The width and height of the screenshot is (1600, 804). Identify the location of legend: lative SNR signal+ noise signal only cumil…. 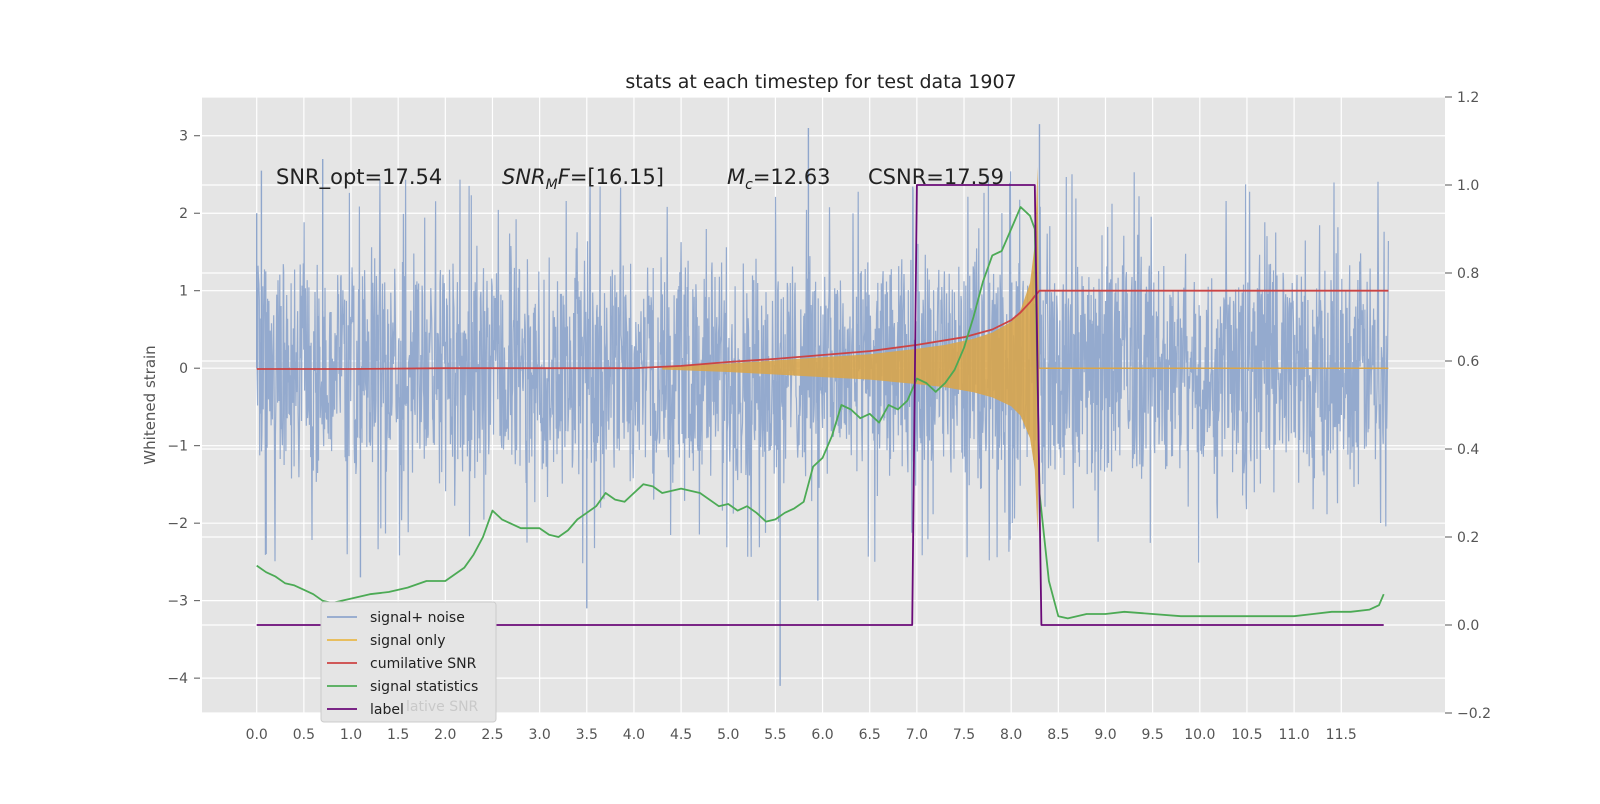
(408, 662).